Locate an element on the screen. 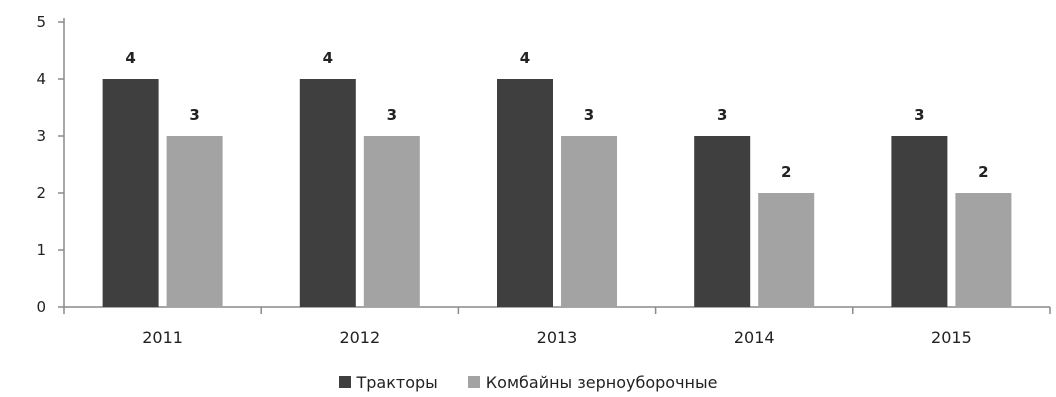 The height and width of the screenshot is (397, 1056). legend-item: Комбайны зерноуборочные is located at coordinates (592, 382).